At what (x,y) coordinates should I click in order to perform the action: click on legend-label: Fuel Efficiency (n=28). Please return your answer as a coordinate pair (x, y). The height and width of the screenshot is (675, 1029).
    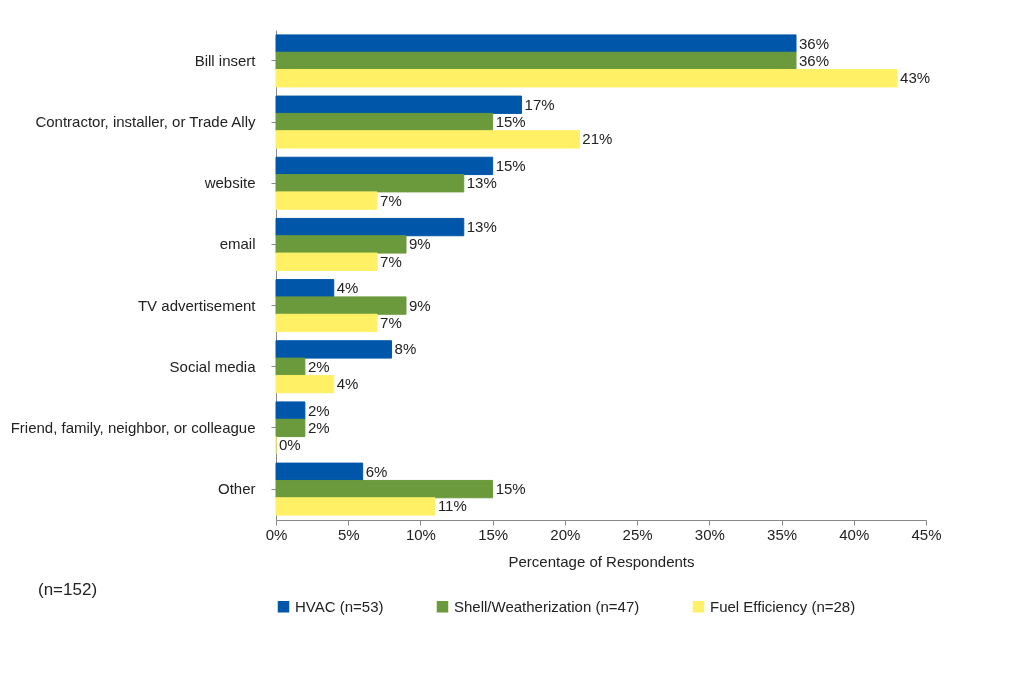
    Looking at the image, I should click on (783, 606).